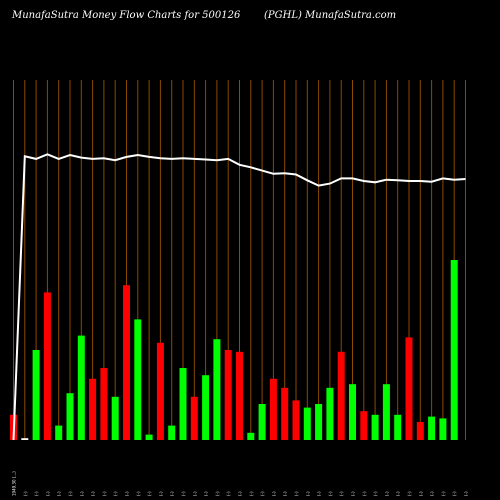  I want to click on chart-title-right: (PGHL) MunafaSutra.com, so click(330, 15).